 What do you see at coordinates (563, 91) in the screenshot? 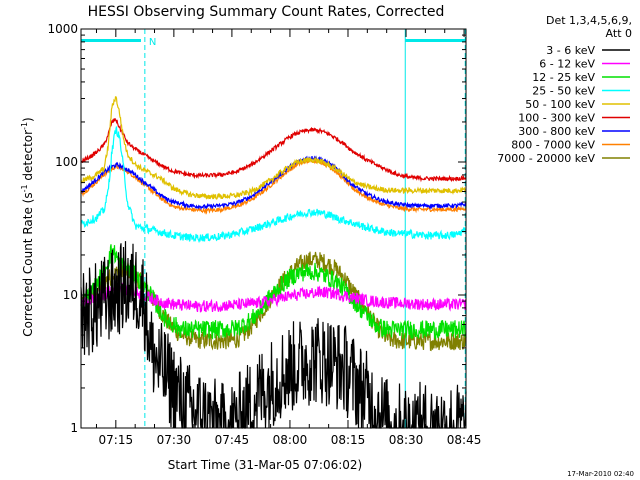
I see `legend-label: 25 - 50 keV` at bounding box center [563, 91].